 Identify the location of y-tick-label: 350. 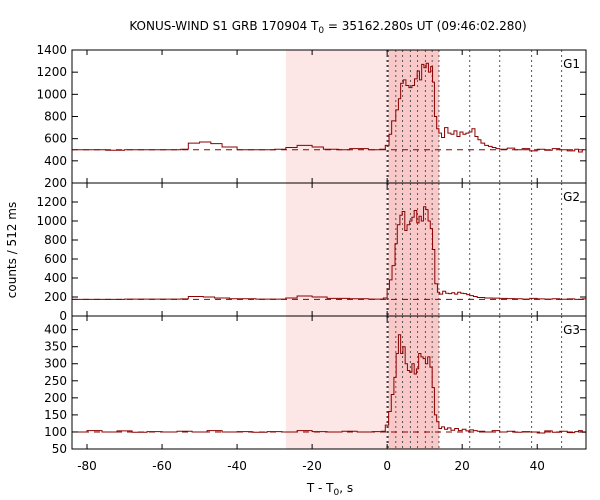
(55, 347).